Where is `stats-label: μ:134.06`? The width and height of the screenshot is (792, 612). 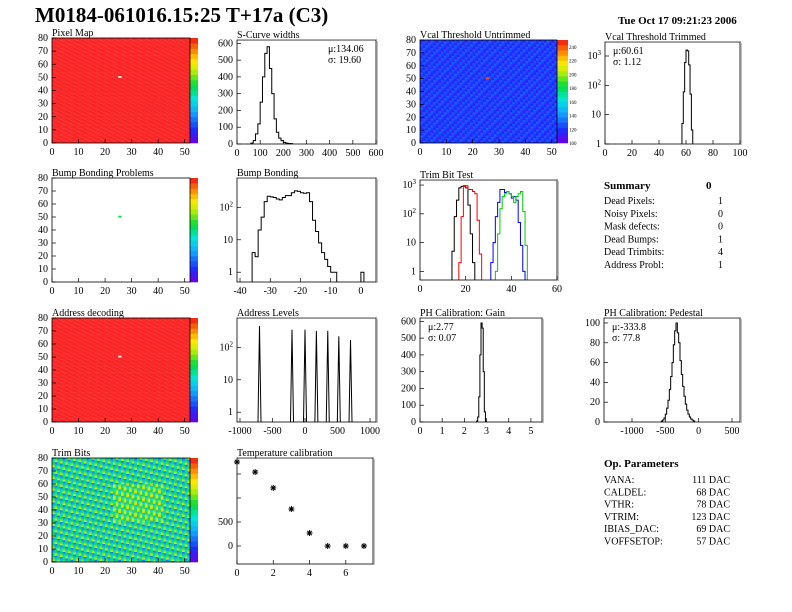 stats-label: μ:134.06 is located at coordinates (346, 49).